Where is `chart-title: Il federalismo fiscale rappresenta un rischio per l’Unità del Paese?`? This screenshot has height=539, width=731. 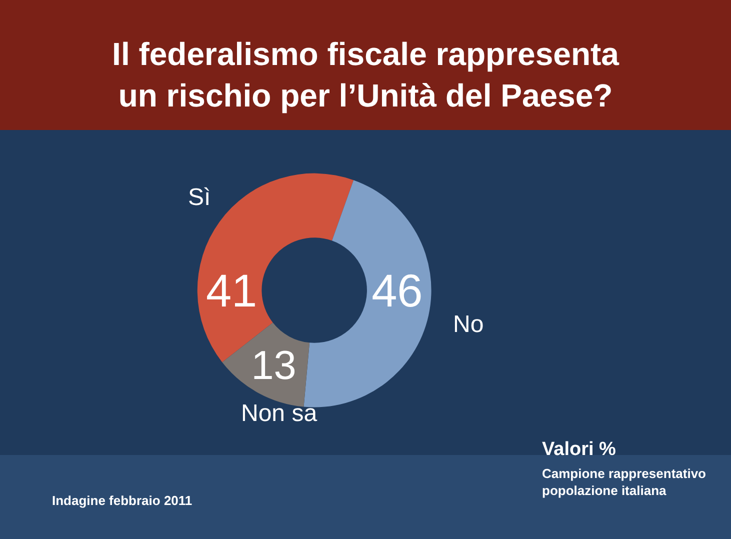
chart-title: Il federalismo fiscale rappresenta un rischio per l’Unità del Paese? is located at coordinates (366, 75).